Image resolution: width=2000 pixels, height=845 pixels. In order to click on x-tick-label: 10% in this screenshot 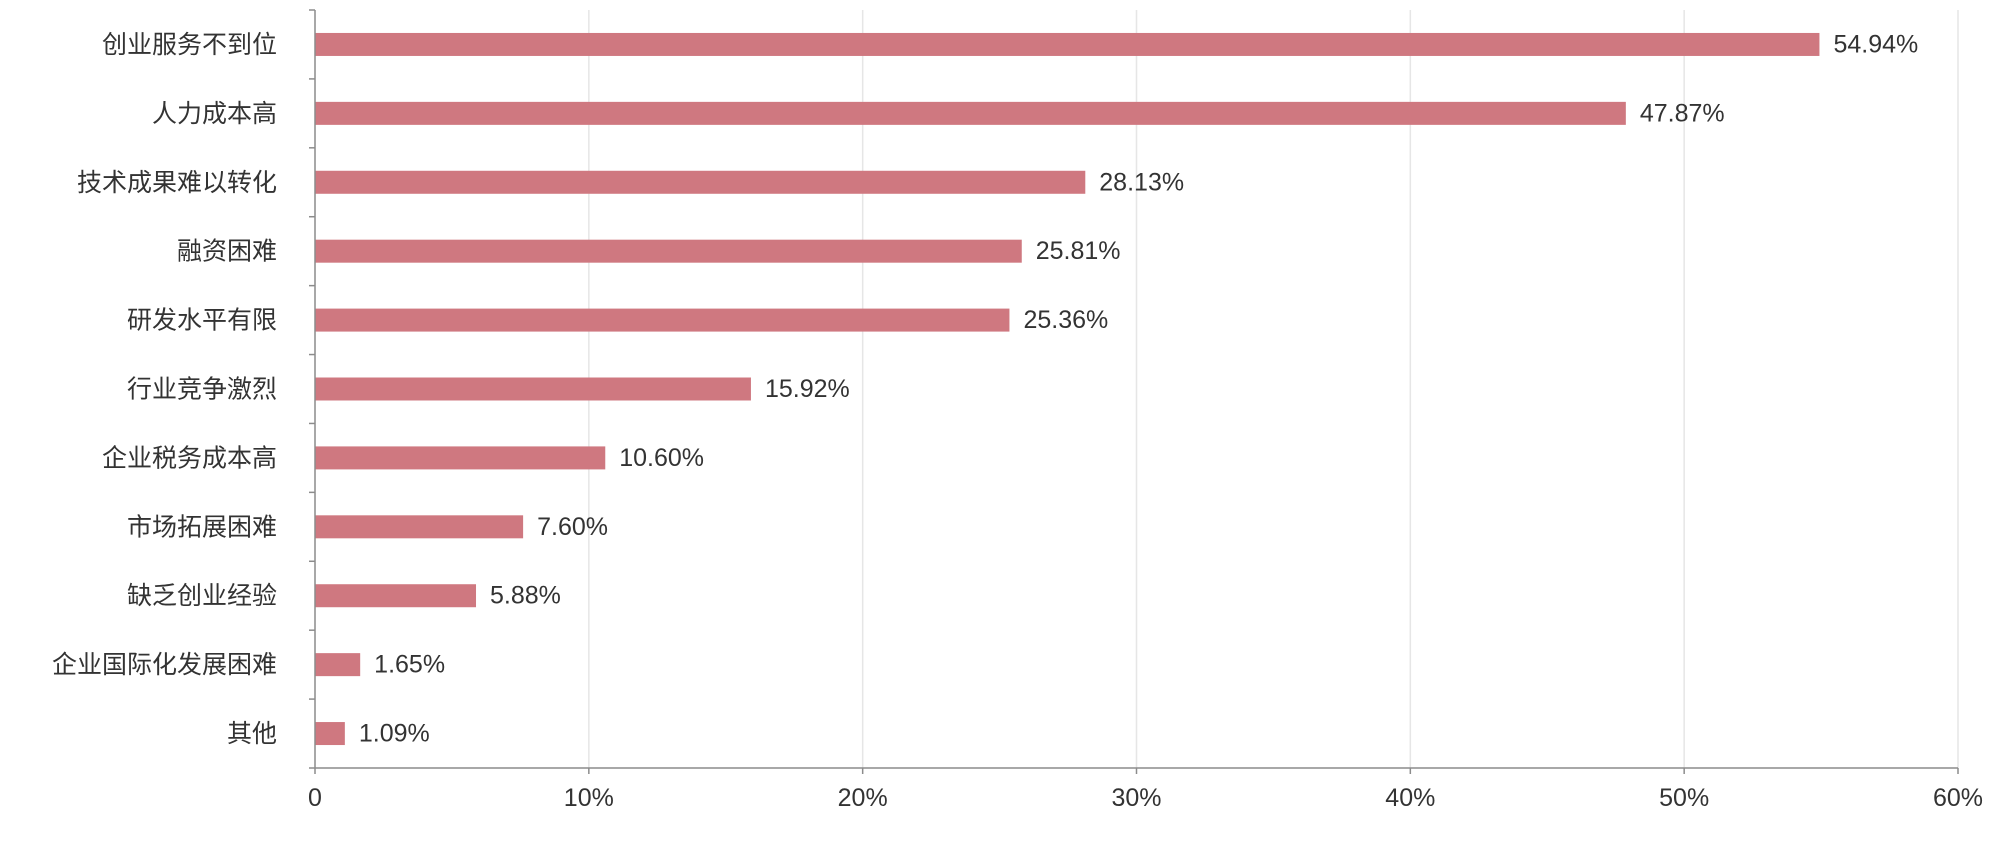, I will do `click(589, 798)`.